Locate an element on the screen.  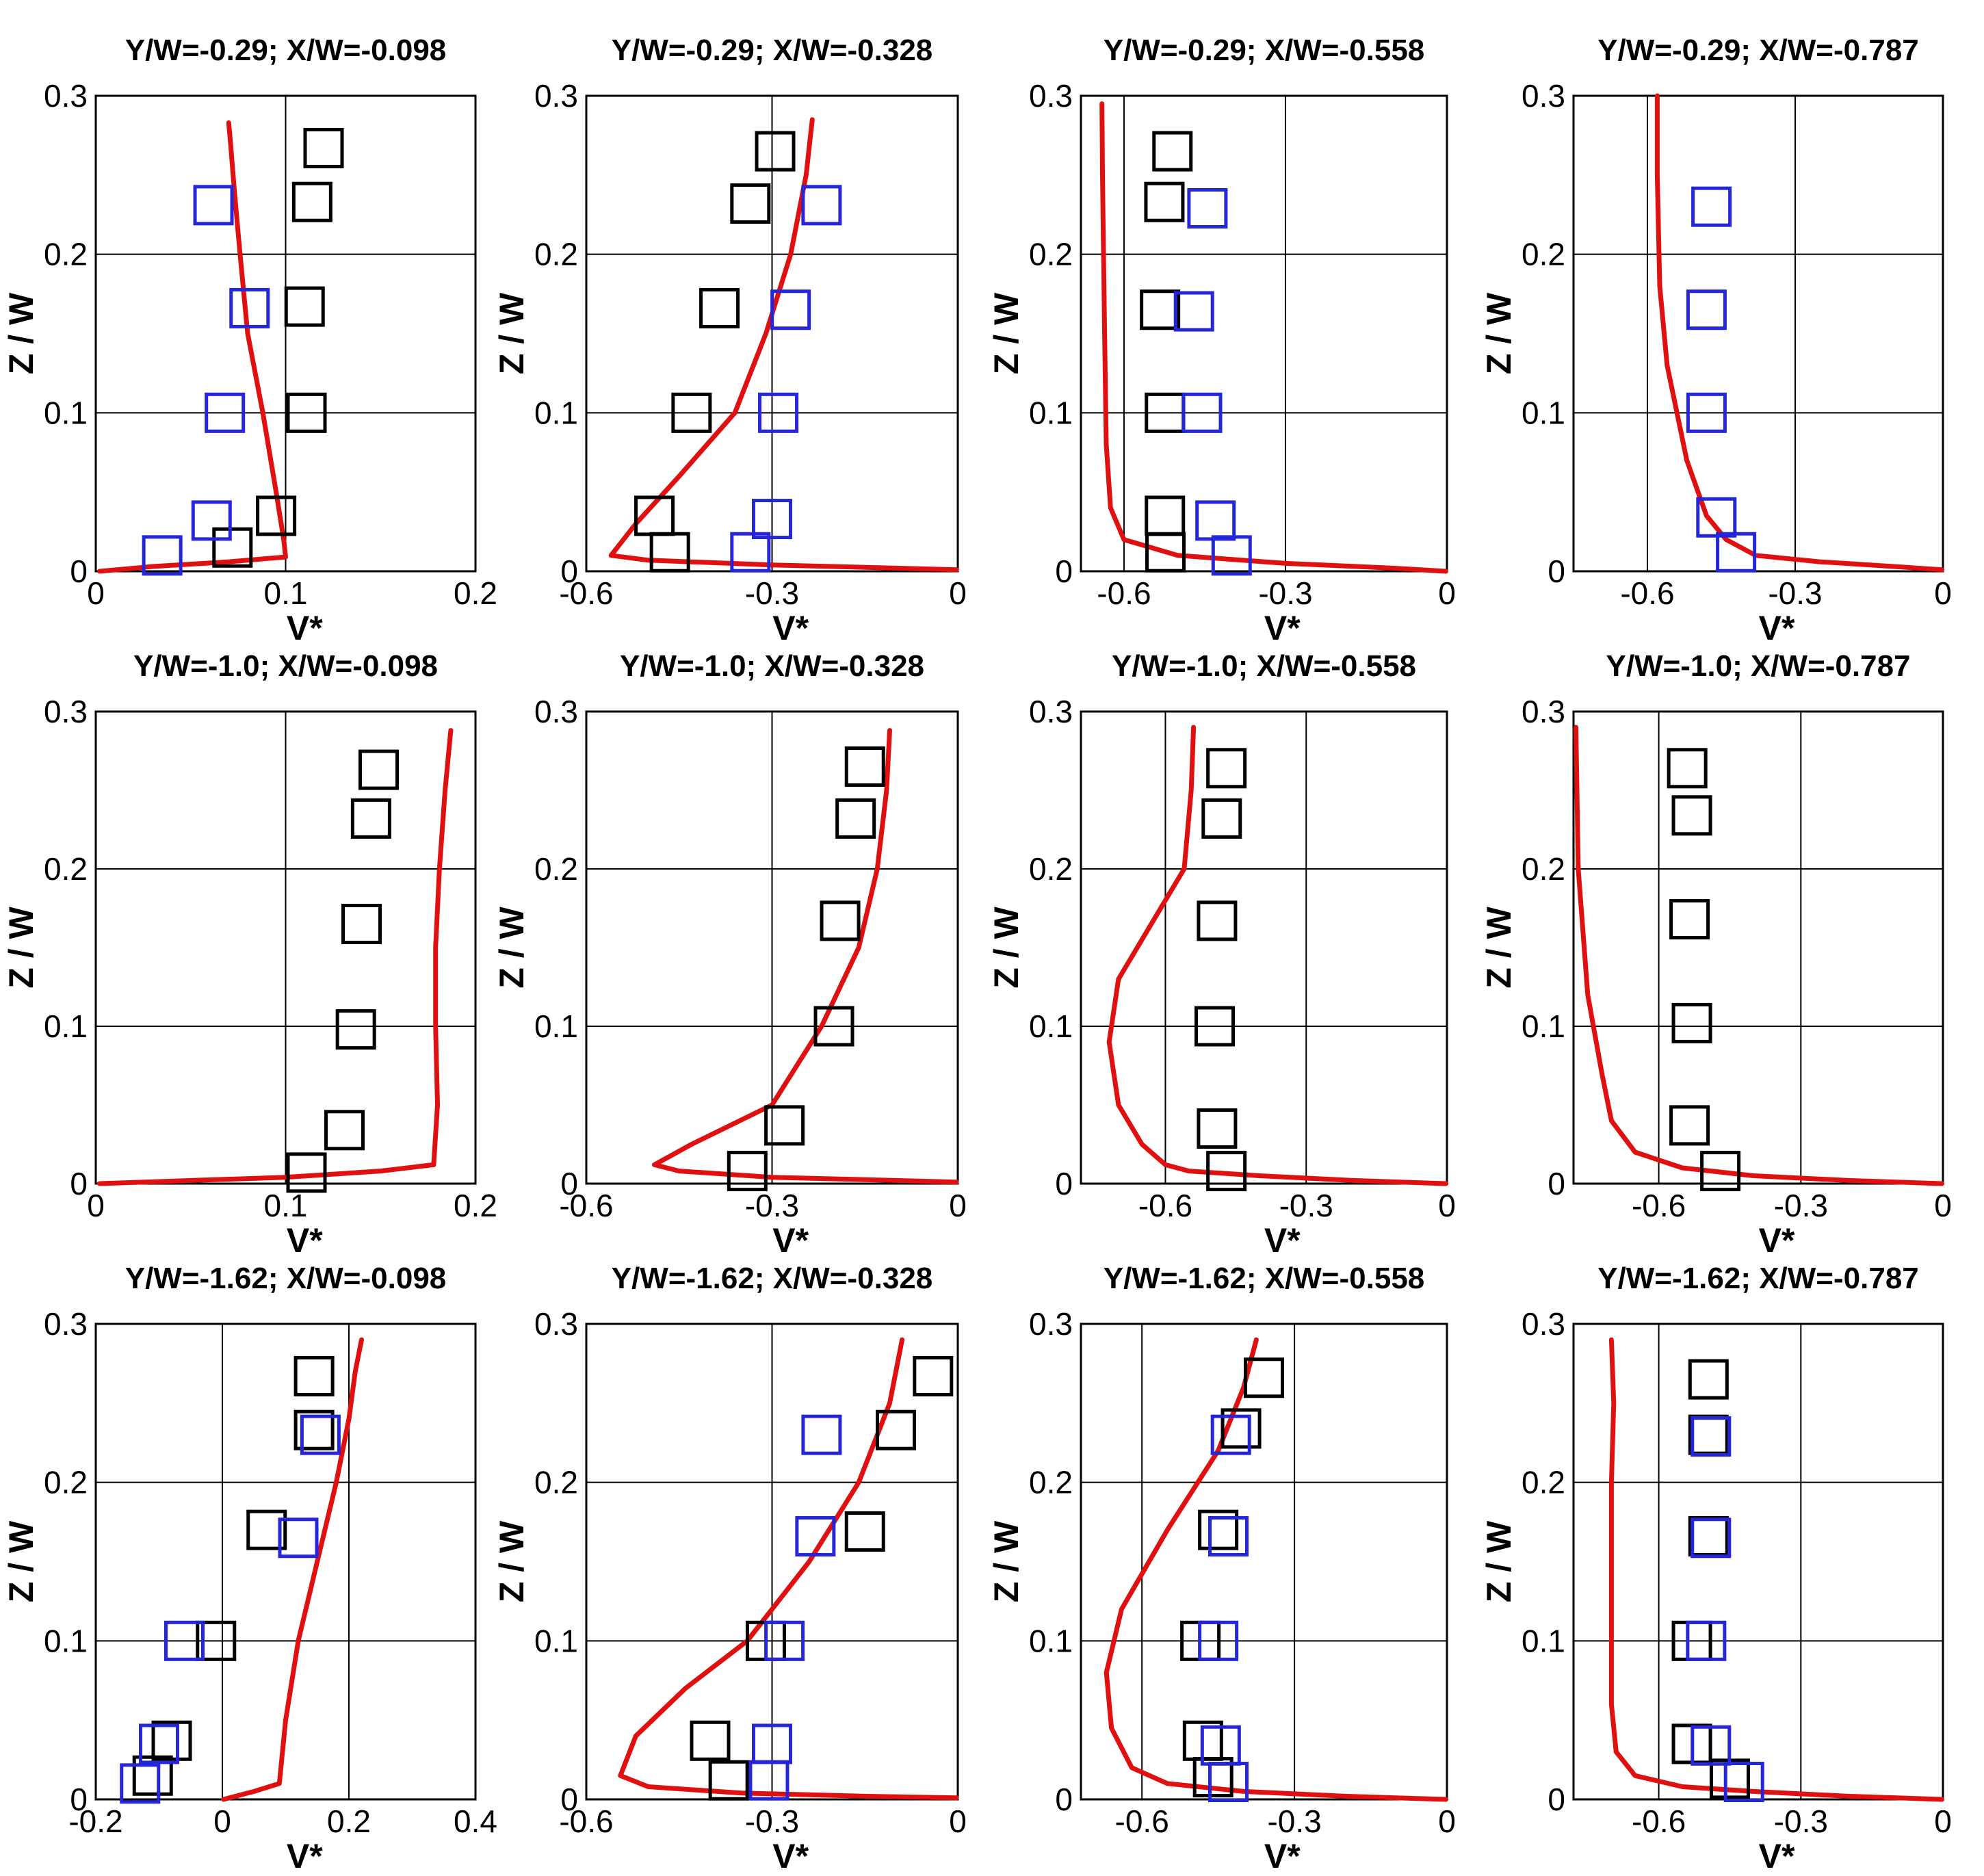
panel-title: Y/W=-1.0; X/W=-0.328 is located at coordinates (772, 666).